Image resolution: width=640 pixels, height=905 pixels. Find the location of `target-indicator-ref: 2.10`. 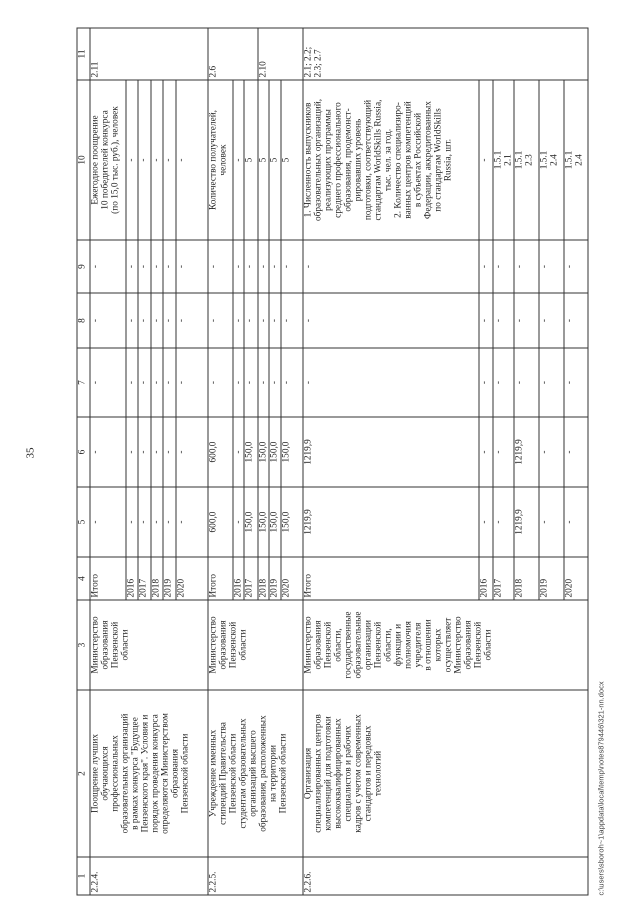

target-indicator-ref: 2.10 is located at coordinates (280, 53).